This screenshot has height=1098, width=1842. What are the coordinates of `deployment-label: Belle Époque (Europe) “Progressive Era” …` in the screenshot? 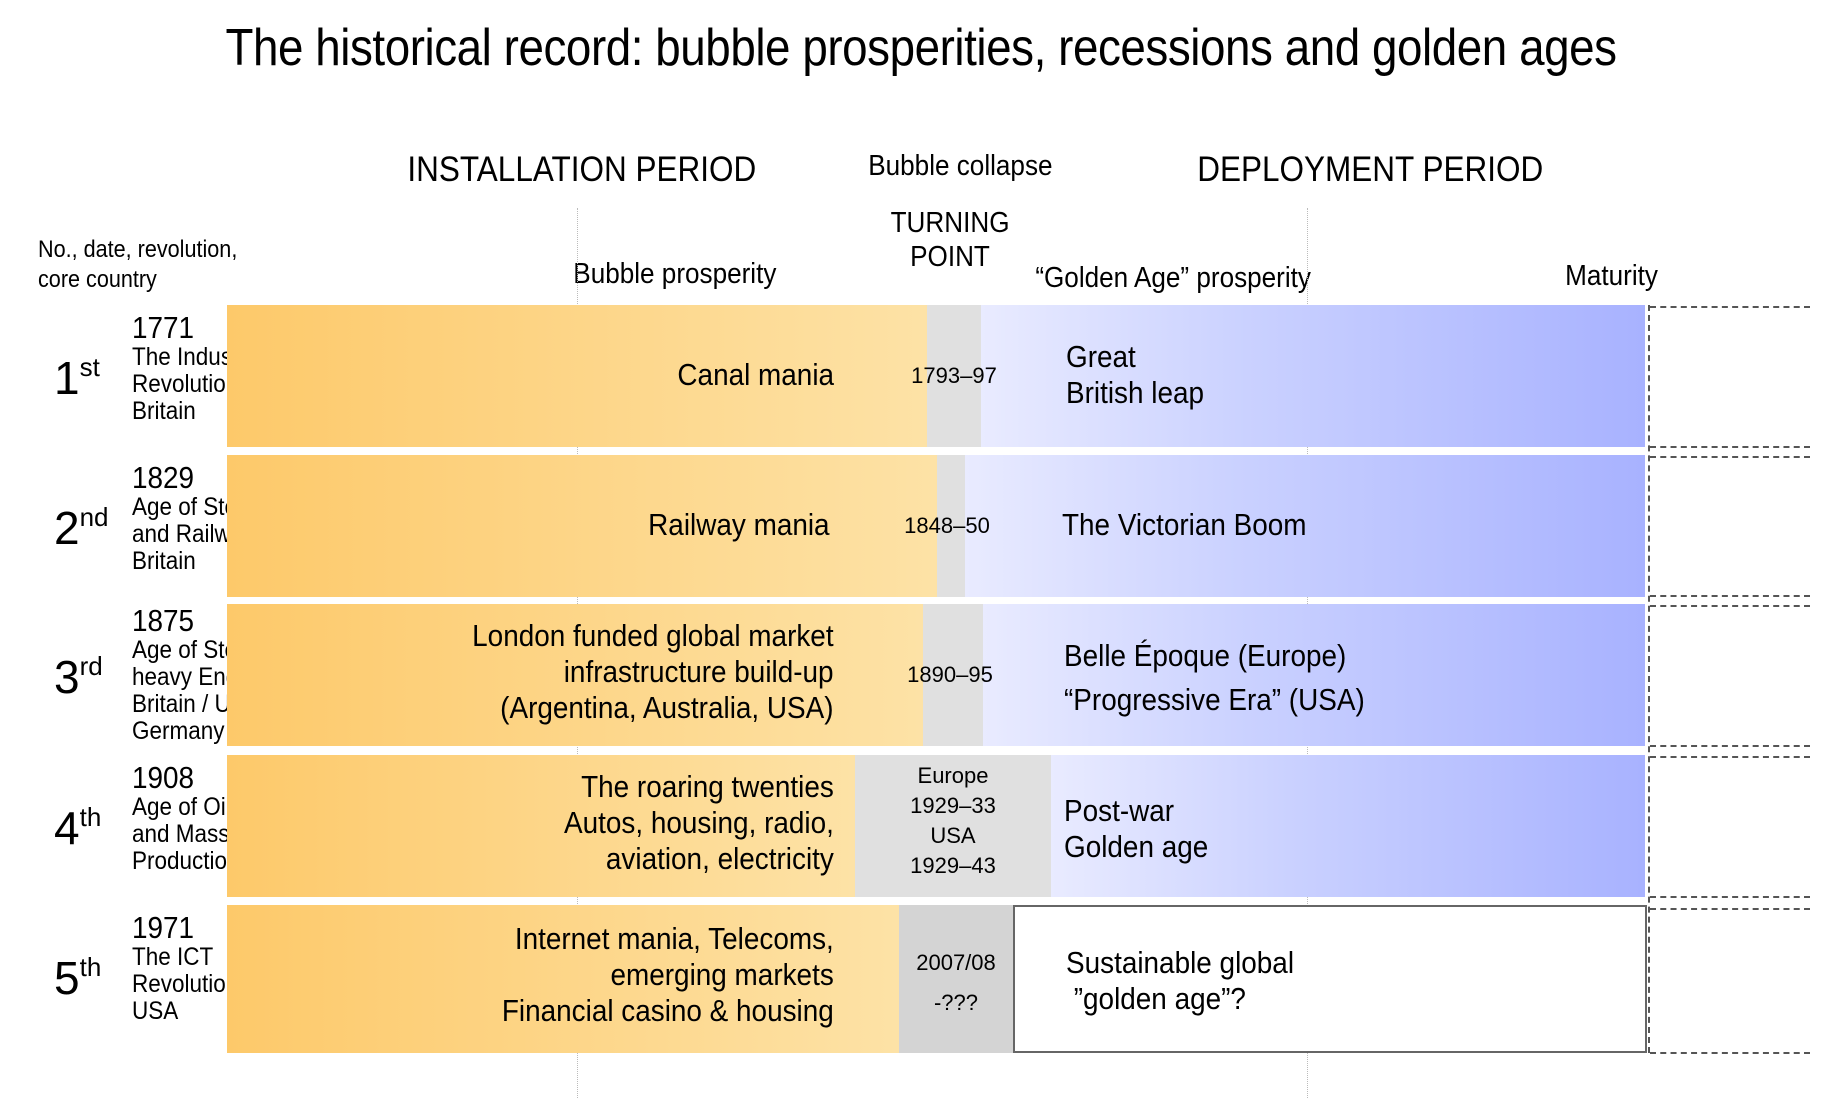 It's located at (1214, 677).